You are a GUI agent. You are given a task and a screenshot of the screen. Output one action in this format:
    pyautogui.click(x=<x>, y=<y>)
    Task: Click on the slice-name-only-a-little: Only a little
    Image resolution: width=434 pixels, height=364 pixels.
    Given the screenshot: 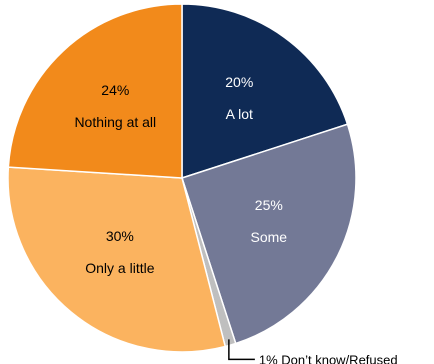 What is the action you would take?
    pyautogui.click(x=119, y=268)
    